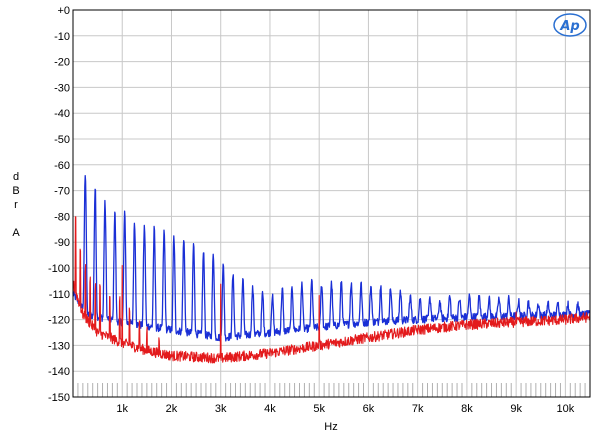 The image size is (600, 440). I want to click on x-tick-label: 6k, so click(369, 409).